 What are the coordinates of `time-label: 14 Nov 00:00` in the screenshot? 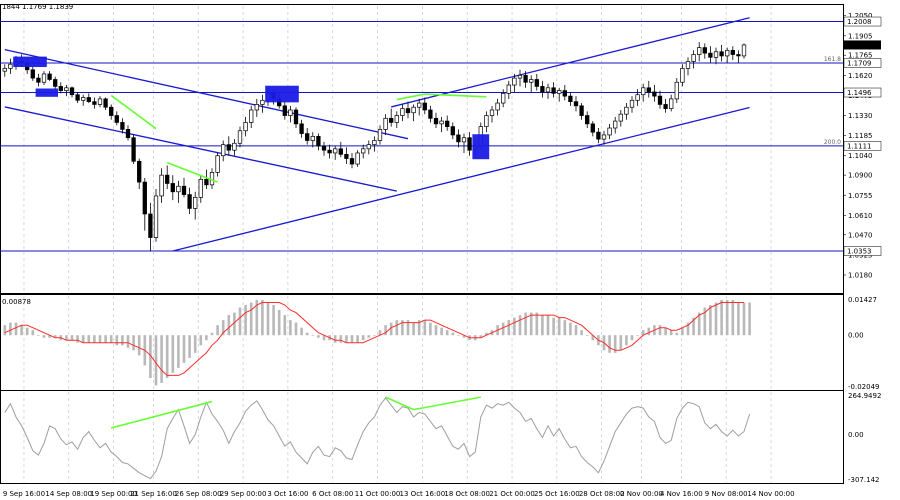 It's located at (770, 494).